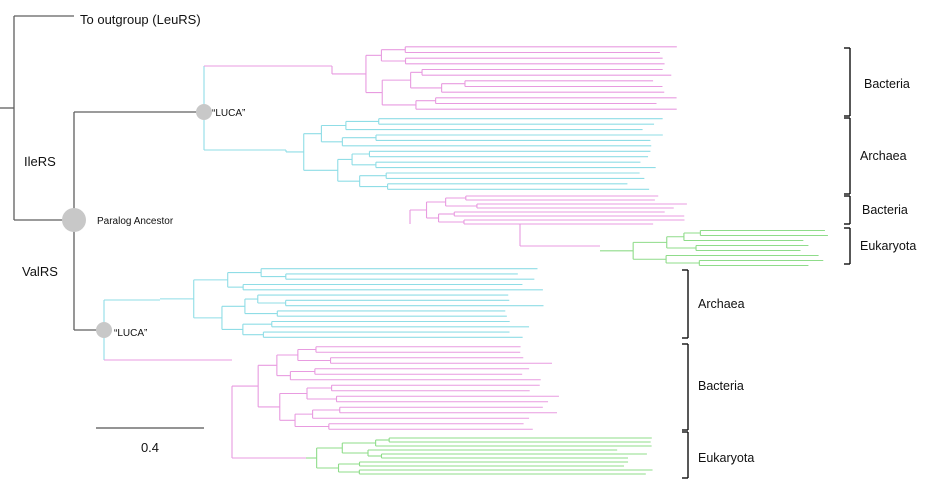 The width and height of the screenshot is (935, 480). Describe the element at coordinates (204, 112) in the screenshot. I see `luca-ile-node` at that location.